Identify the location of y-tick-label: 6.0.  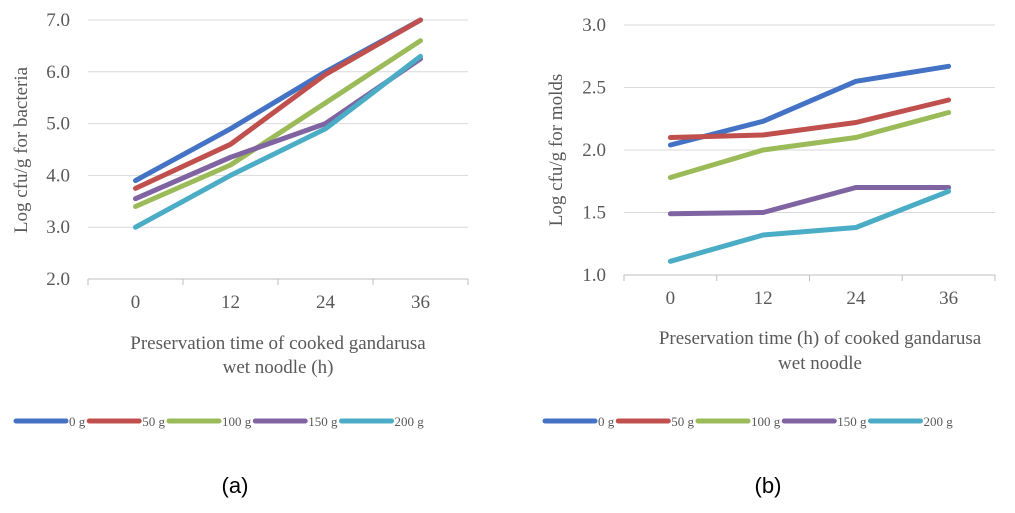
(58, 72).